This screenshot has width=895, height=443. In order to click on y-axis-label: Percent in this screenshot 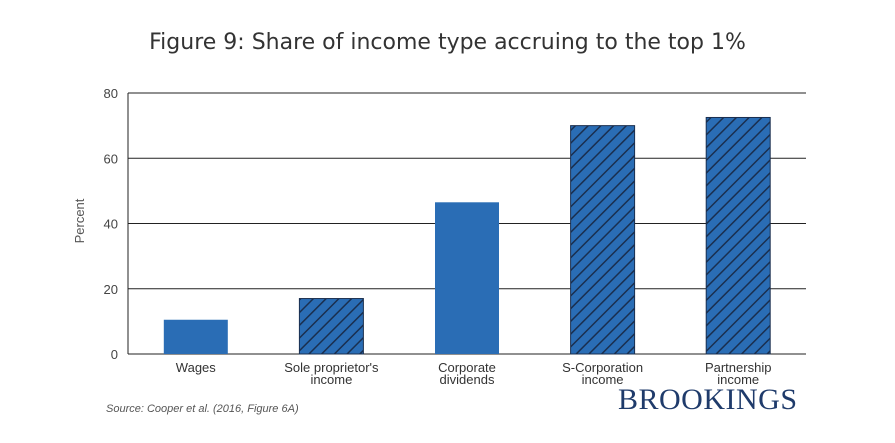, I will do `click(79, 220)`.